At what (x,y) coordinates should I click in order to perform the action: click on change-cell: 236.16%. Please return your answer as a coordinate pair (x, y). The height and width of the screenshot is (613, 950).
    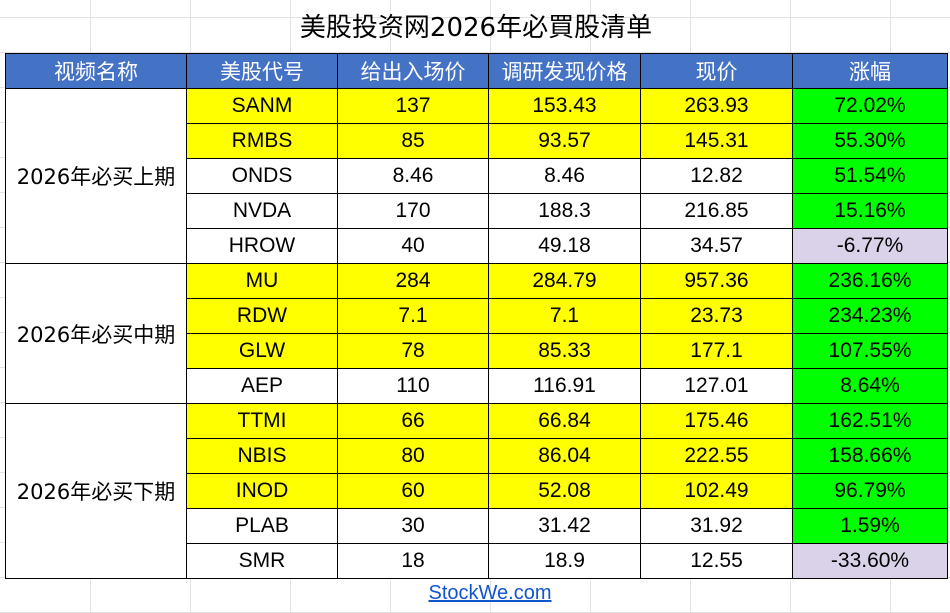
    Looking at the image, I should click on (870, 281).